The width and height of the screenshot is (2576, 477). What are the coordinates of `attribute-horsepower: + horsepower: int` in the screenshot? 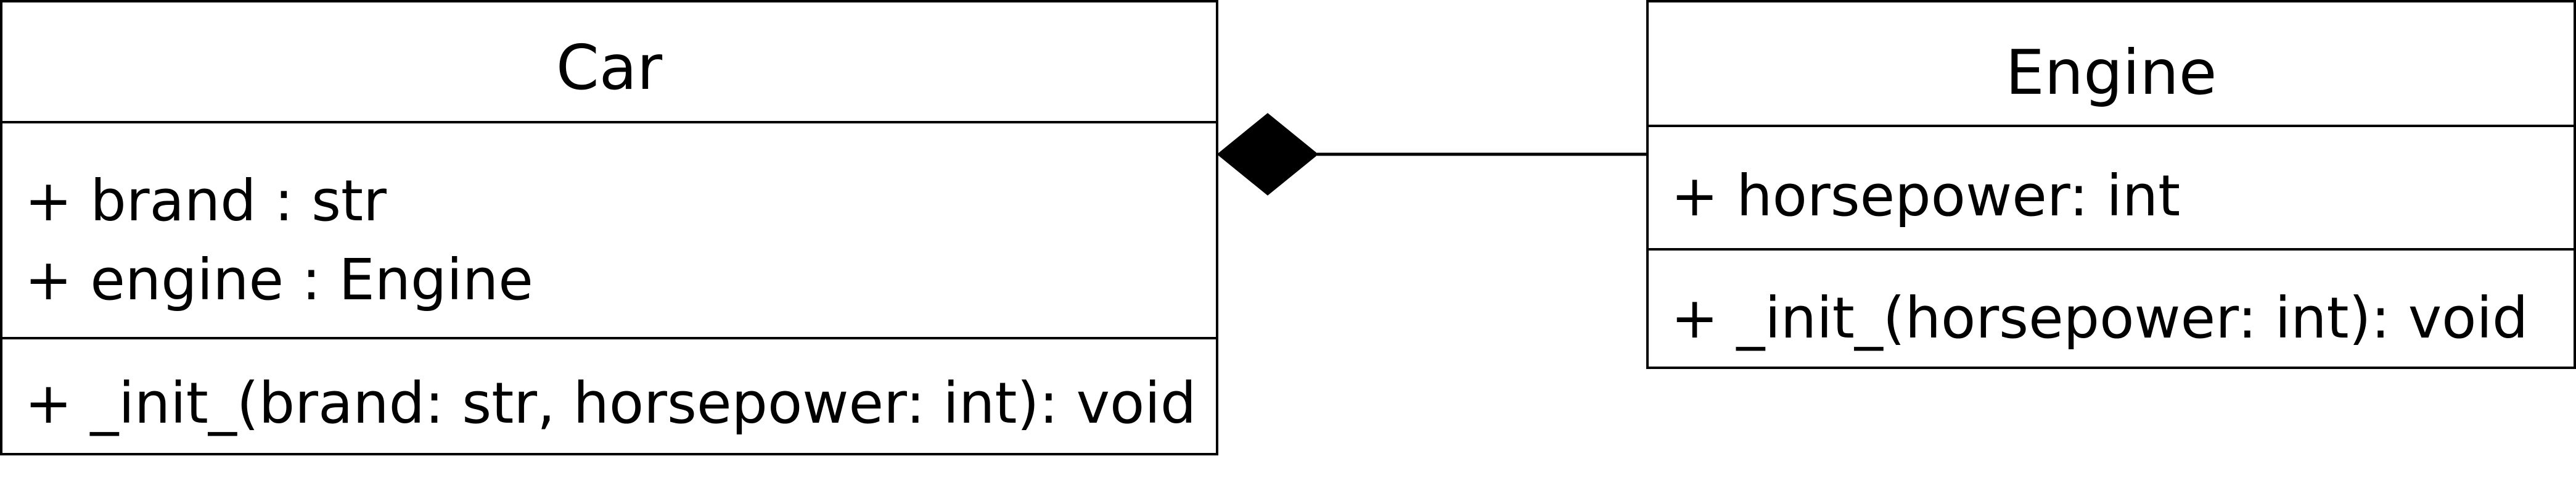 It's located at (1926, 196).